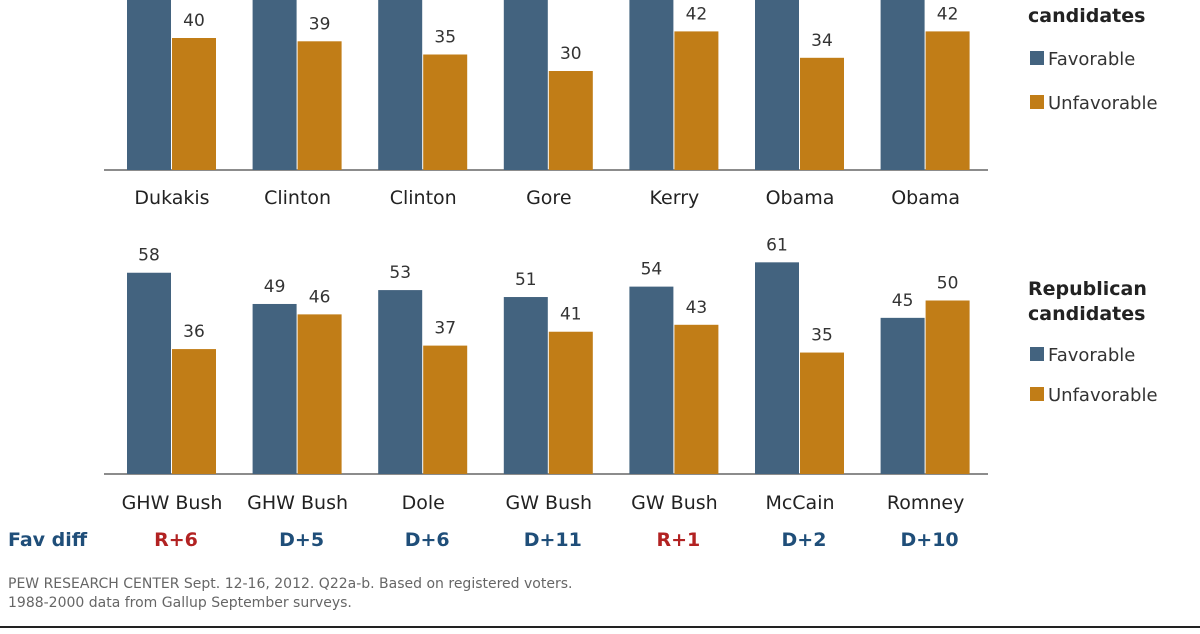  Describe the element at coordinates (445, 329) in the screenshot. I see `rep-unfavorable-value-label: 37` at that location.